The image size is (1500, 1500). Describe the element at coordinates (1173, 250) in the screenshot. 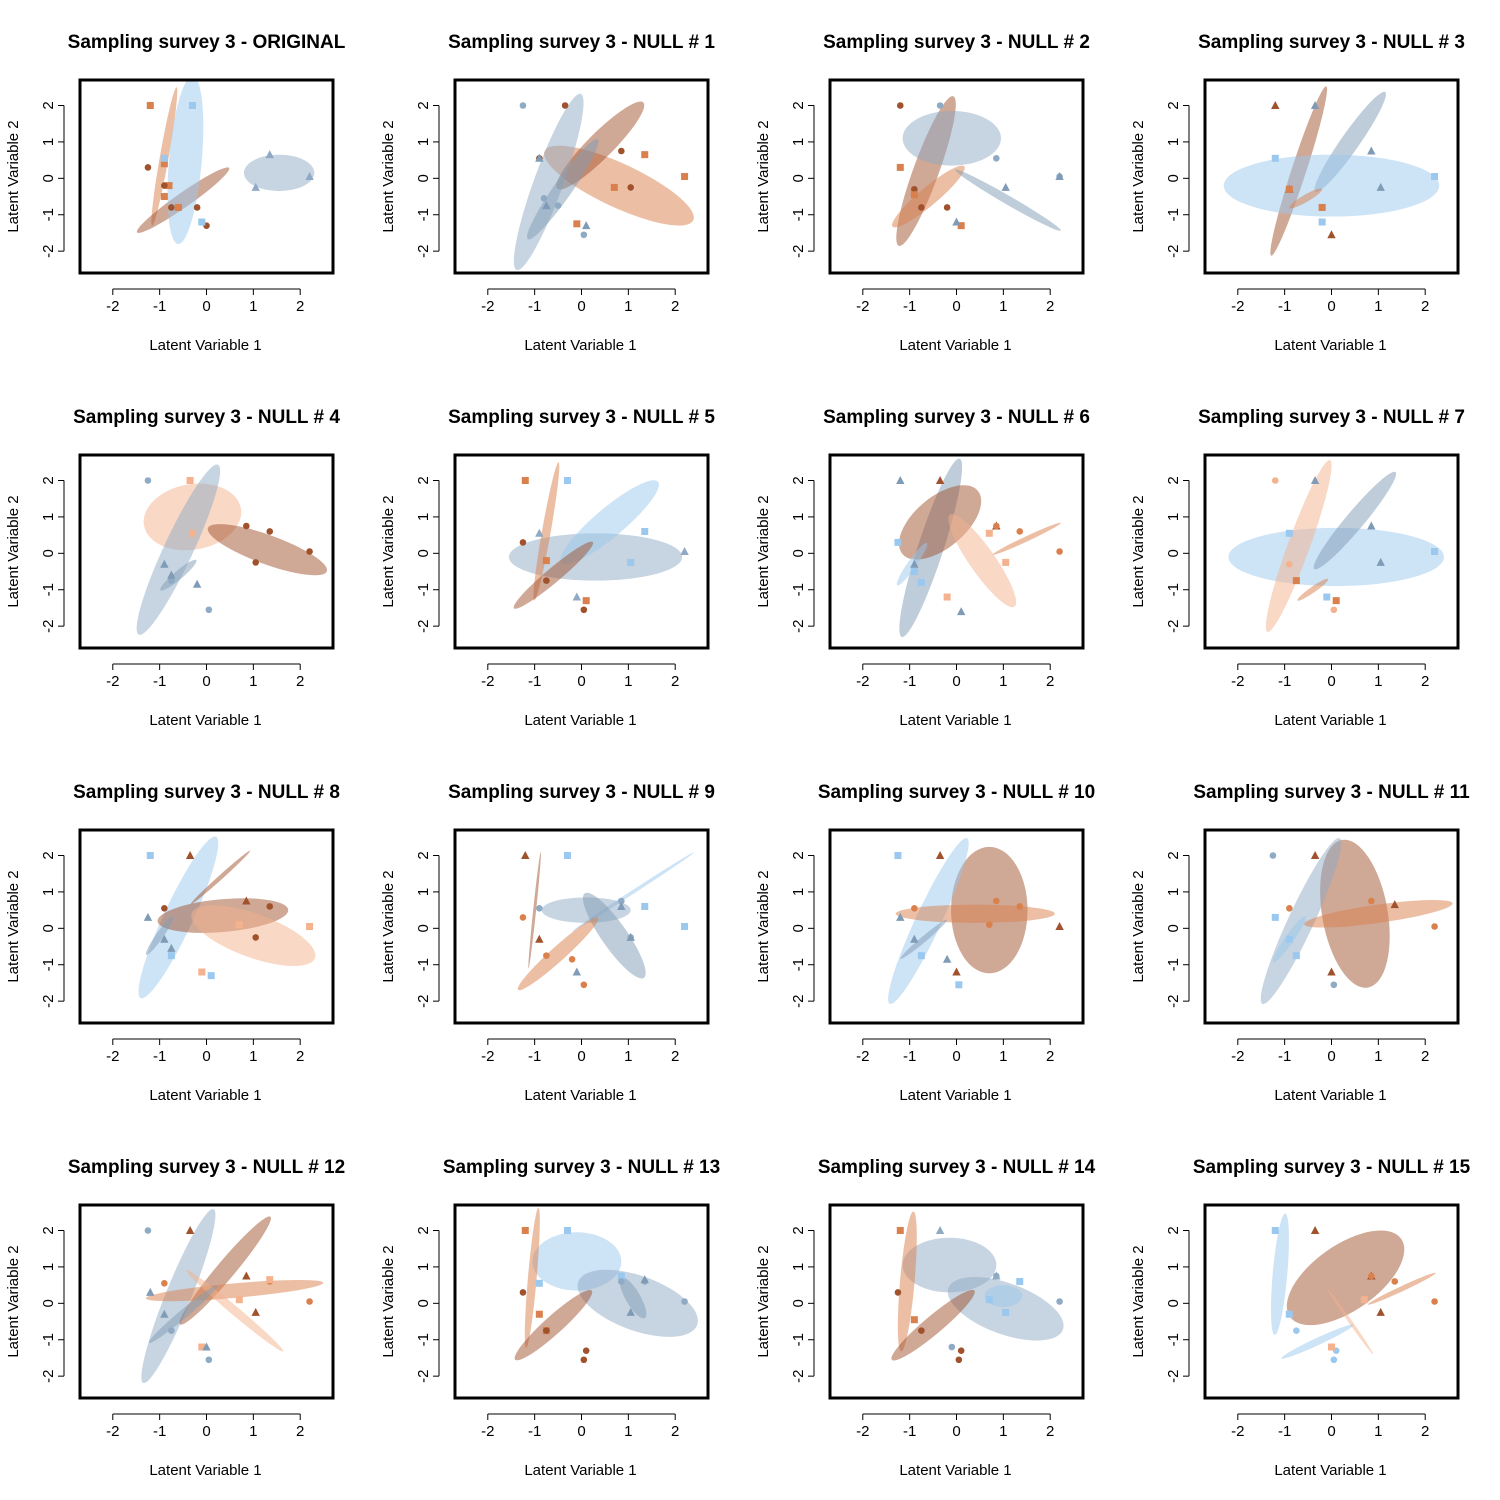

I see `y-tick-label: -2` at that location.